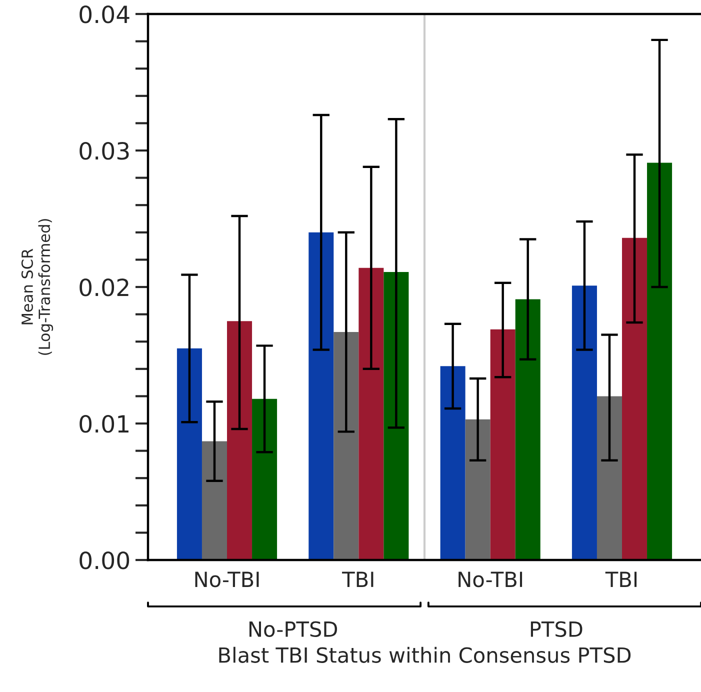 The image size is (701, 692). What do you see at coordinates (104, 287) in the screenshot?
I see `y-tick-label: 0.02` at bounding box center [104, 287].